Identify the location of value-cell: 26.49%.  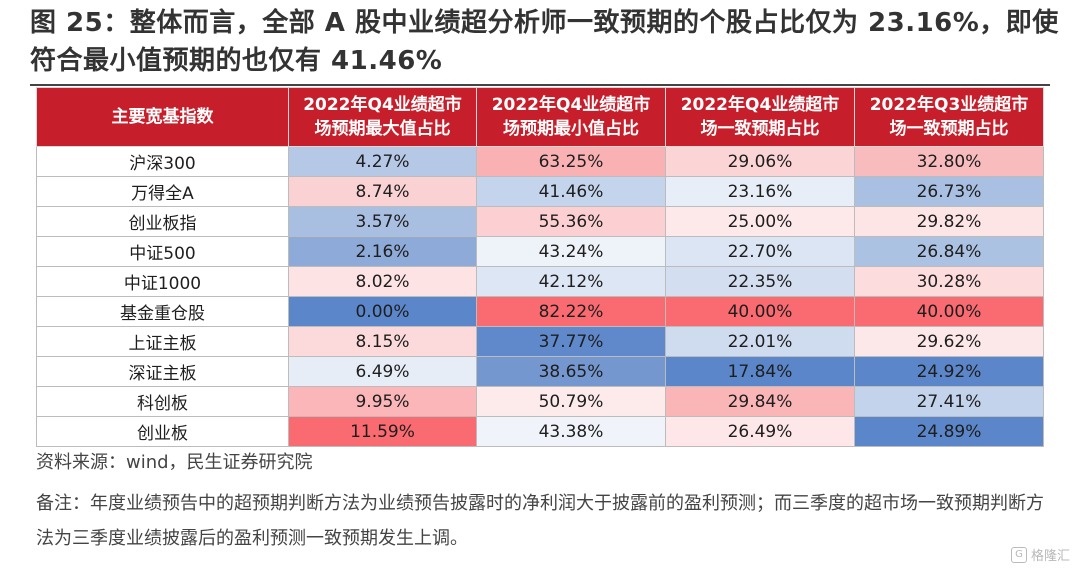
(760, 431).